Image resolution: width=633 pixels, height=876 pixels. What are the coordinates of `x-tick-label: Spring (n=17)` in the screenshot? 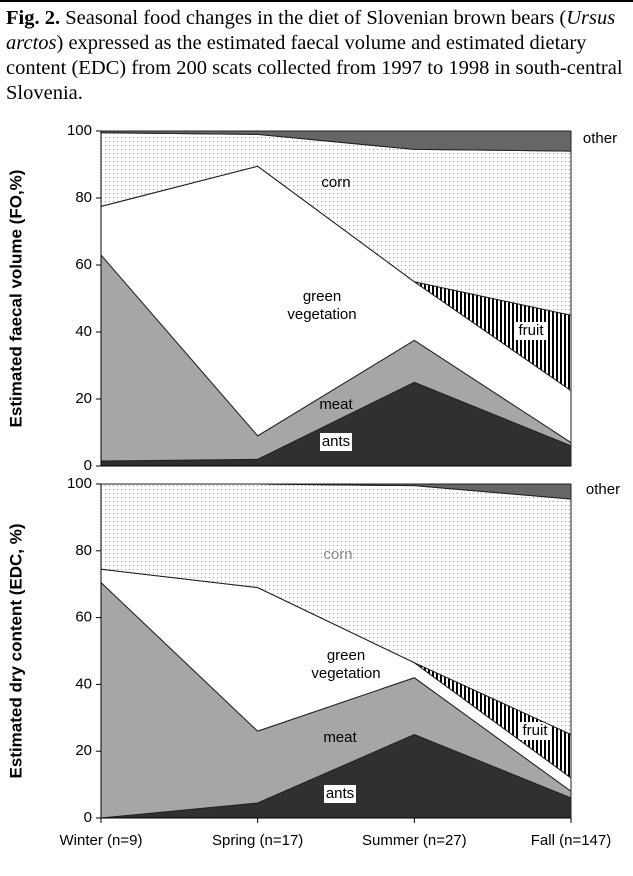 It's located at (257, 840).